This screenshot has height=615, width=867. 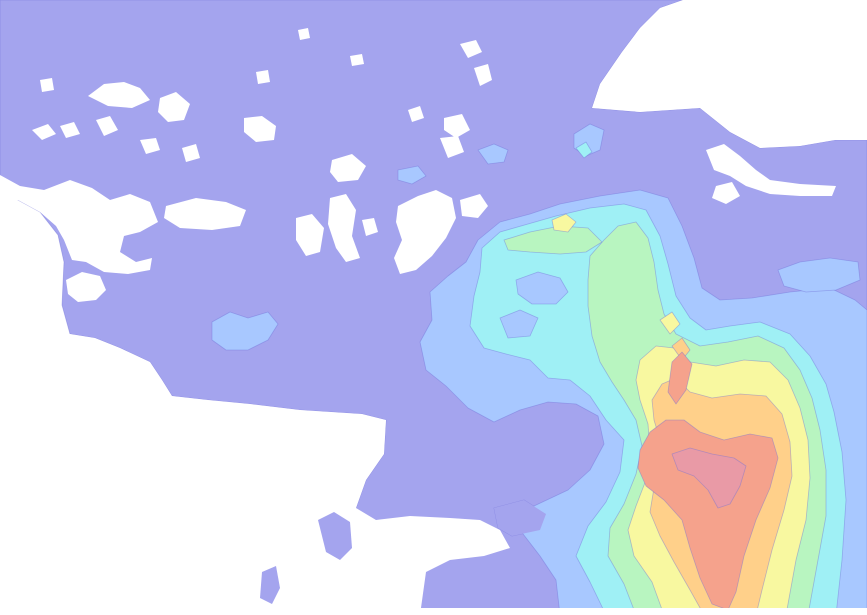 I want to click on land-south-inlet-a, so click(x=335, y=536).